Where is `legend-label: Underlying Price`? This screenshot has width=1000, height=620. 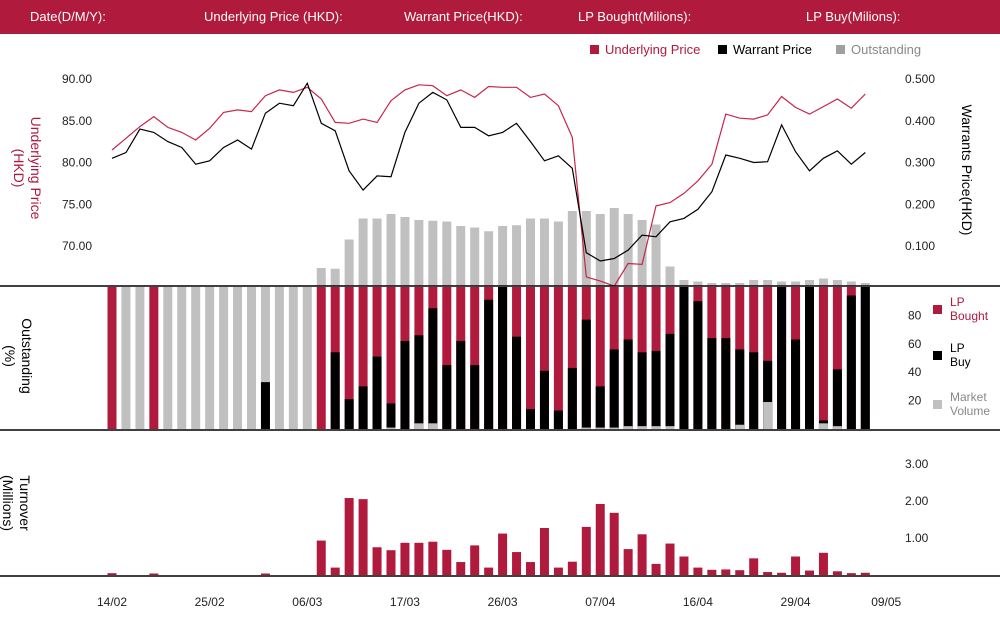
legend-label: Underlying Price is located at coordinates (652, 49).